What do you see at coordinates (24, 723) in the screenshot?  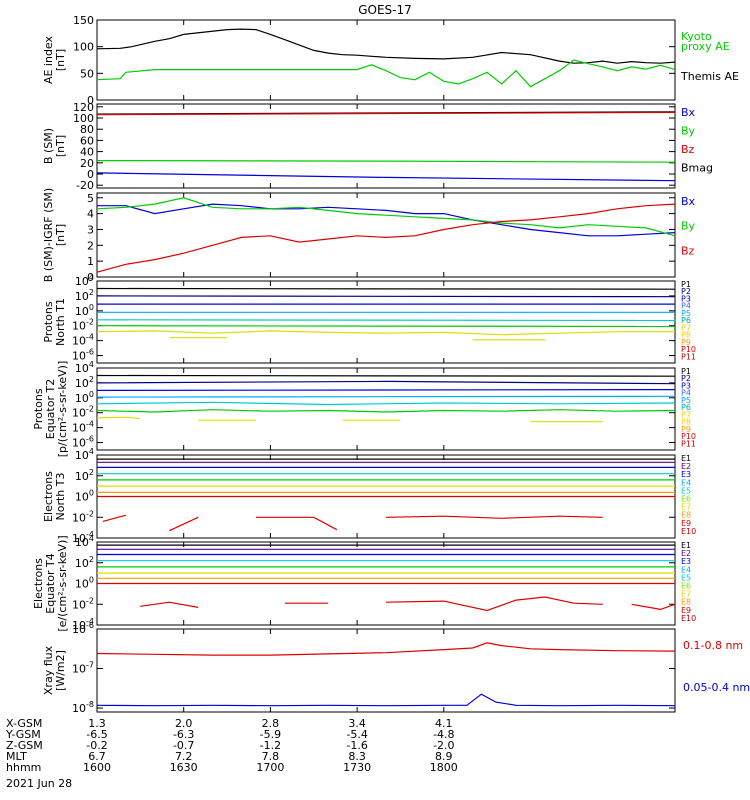 I see `footer-row-label: X-GSM` at bounding box center [24, 723].